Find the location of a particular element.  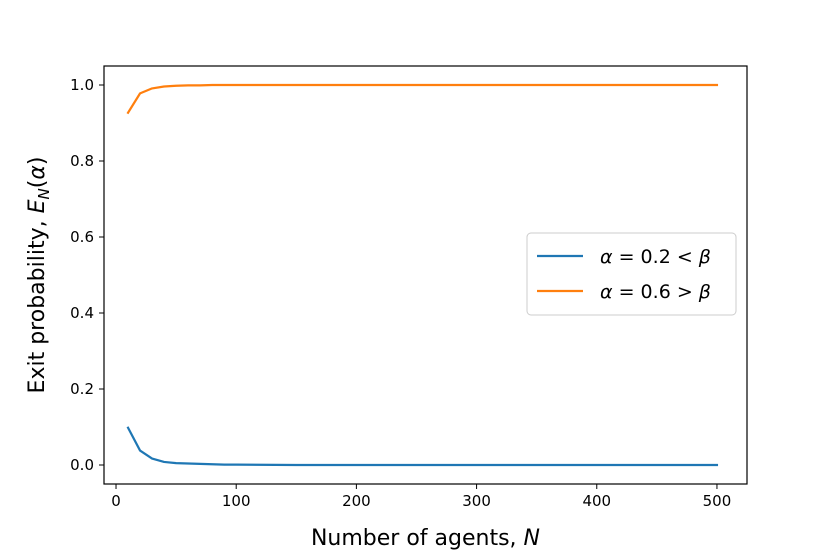

legend: α = 0.2 < β α = 0.6 > β is located at coordinates (631, 274).